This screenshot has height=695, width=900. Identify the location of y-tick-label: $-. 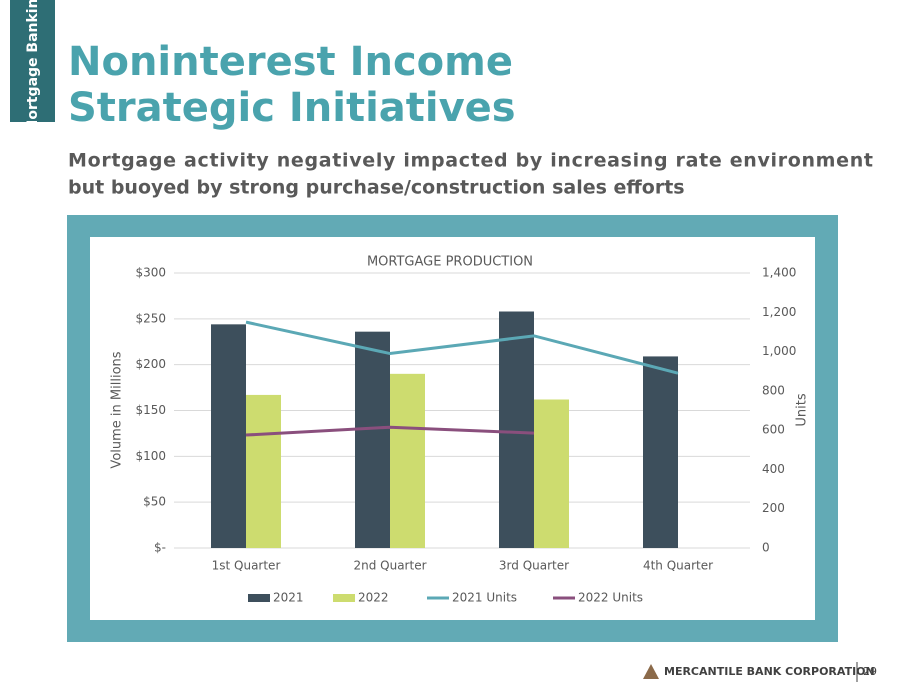
(160, 548).